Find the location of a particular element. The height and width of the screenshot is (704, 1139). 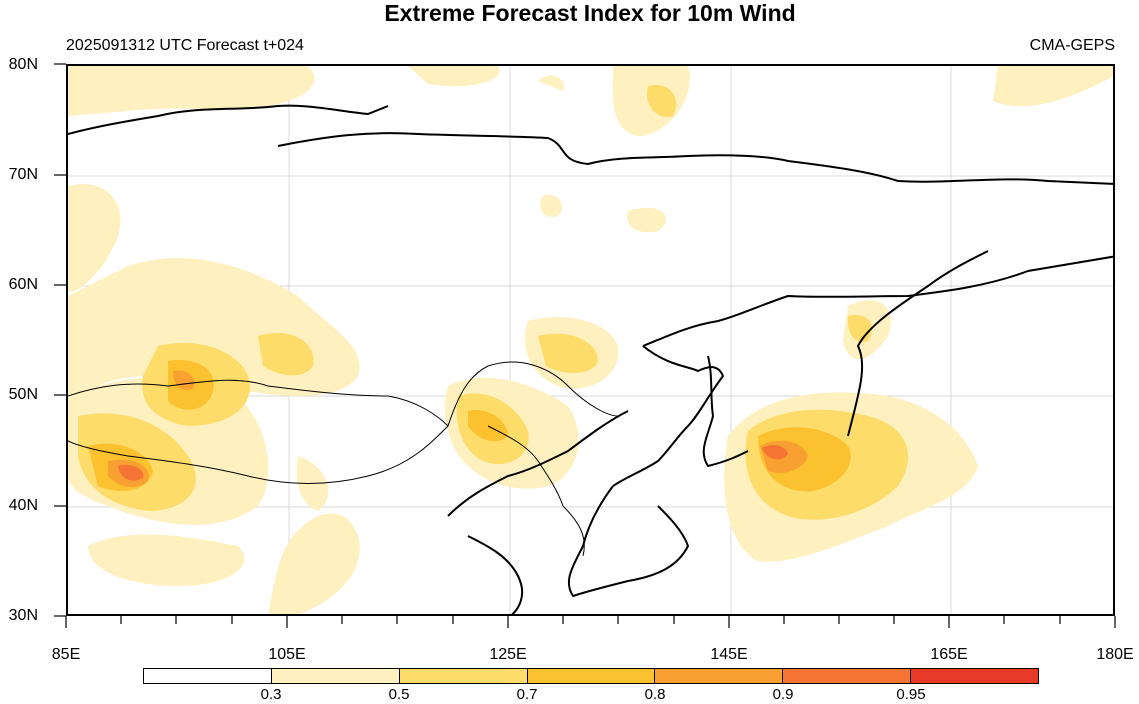

colorbar-label-0-3: 0.3 is located at coordinates (271, 694).